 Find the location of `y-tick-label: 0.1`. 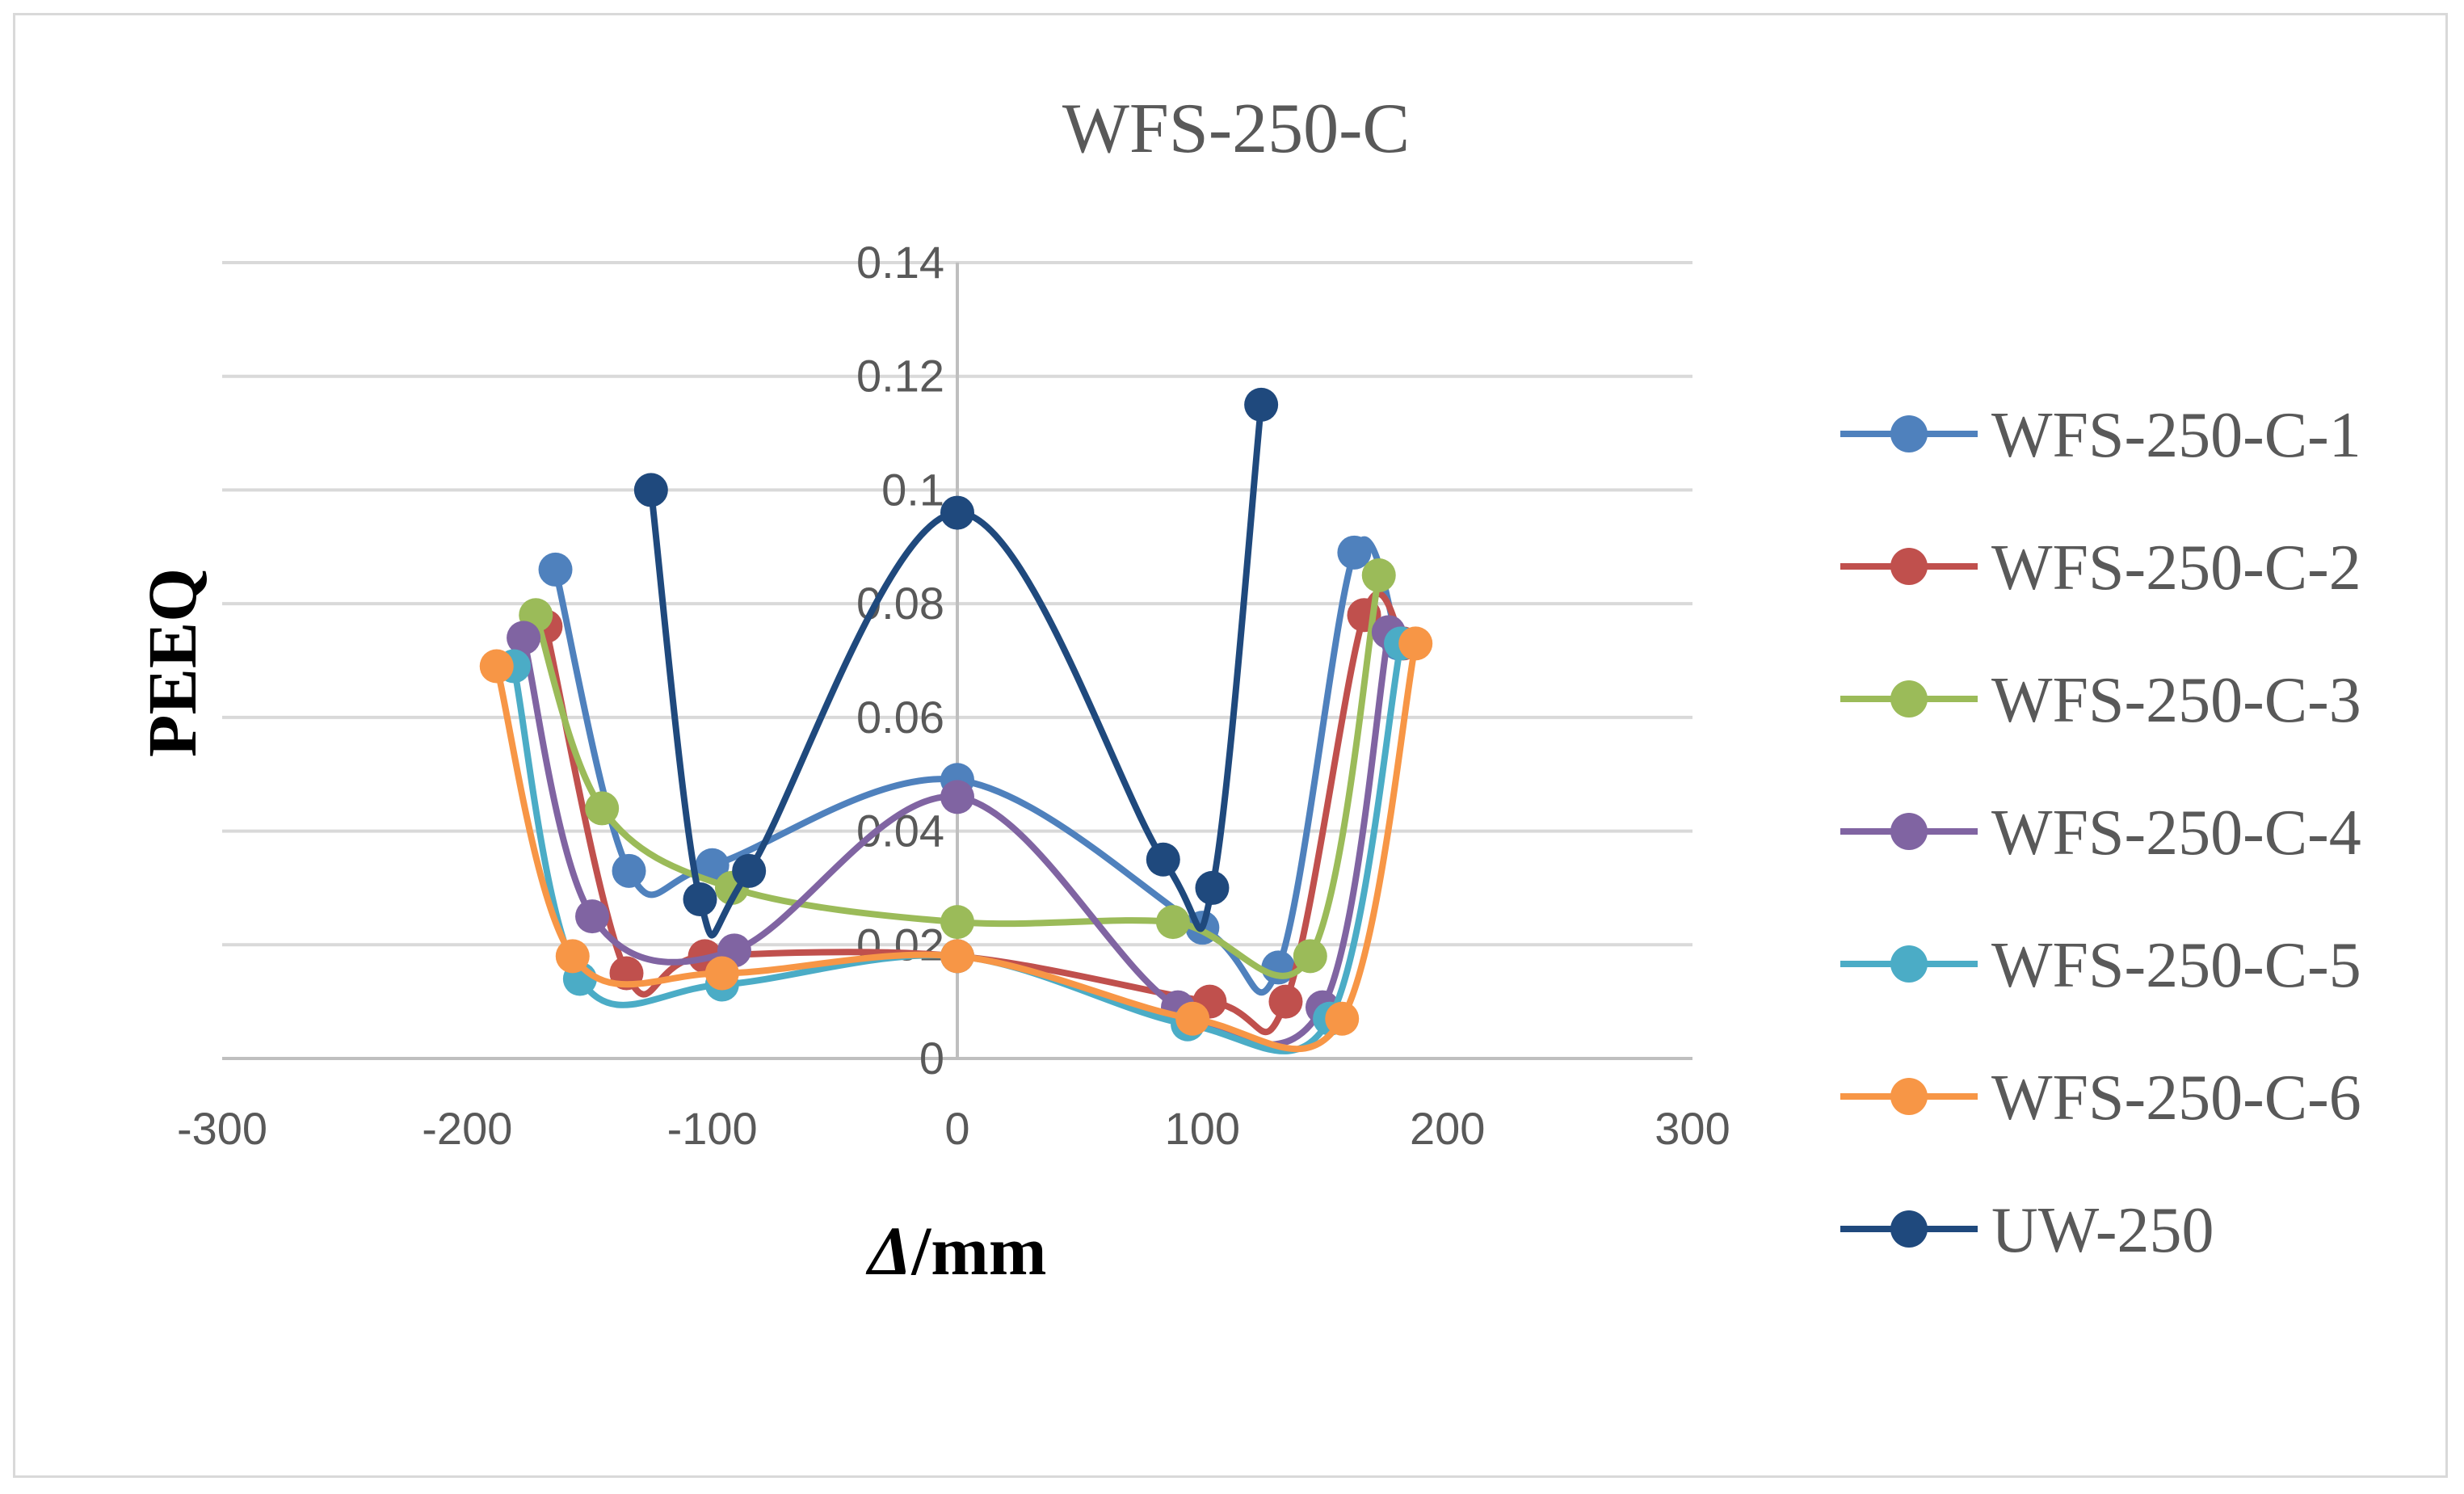

y-tick-label: 0.1 is located at coordinates (913, 489).